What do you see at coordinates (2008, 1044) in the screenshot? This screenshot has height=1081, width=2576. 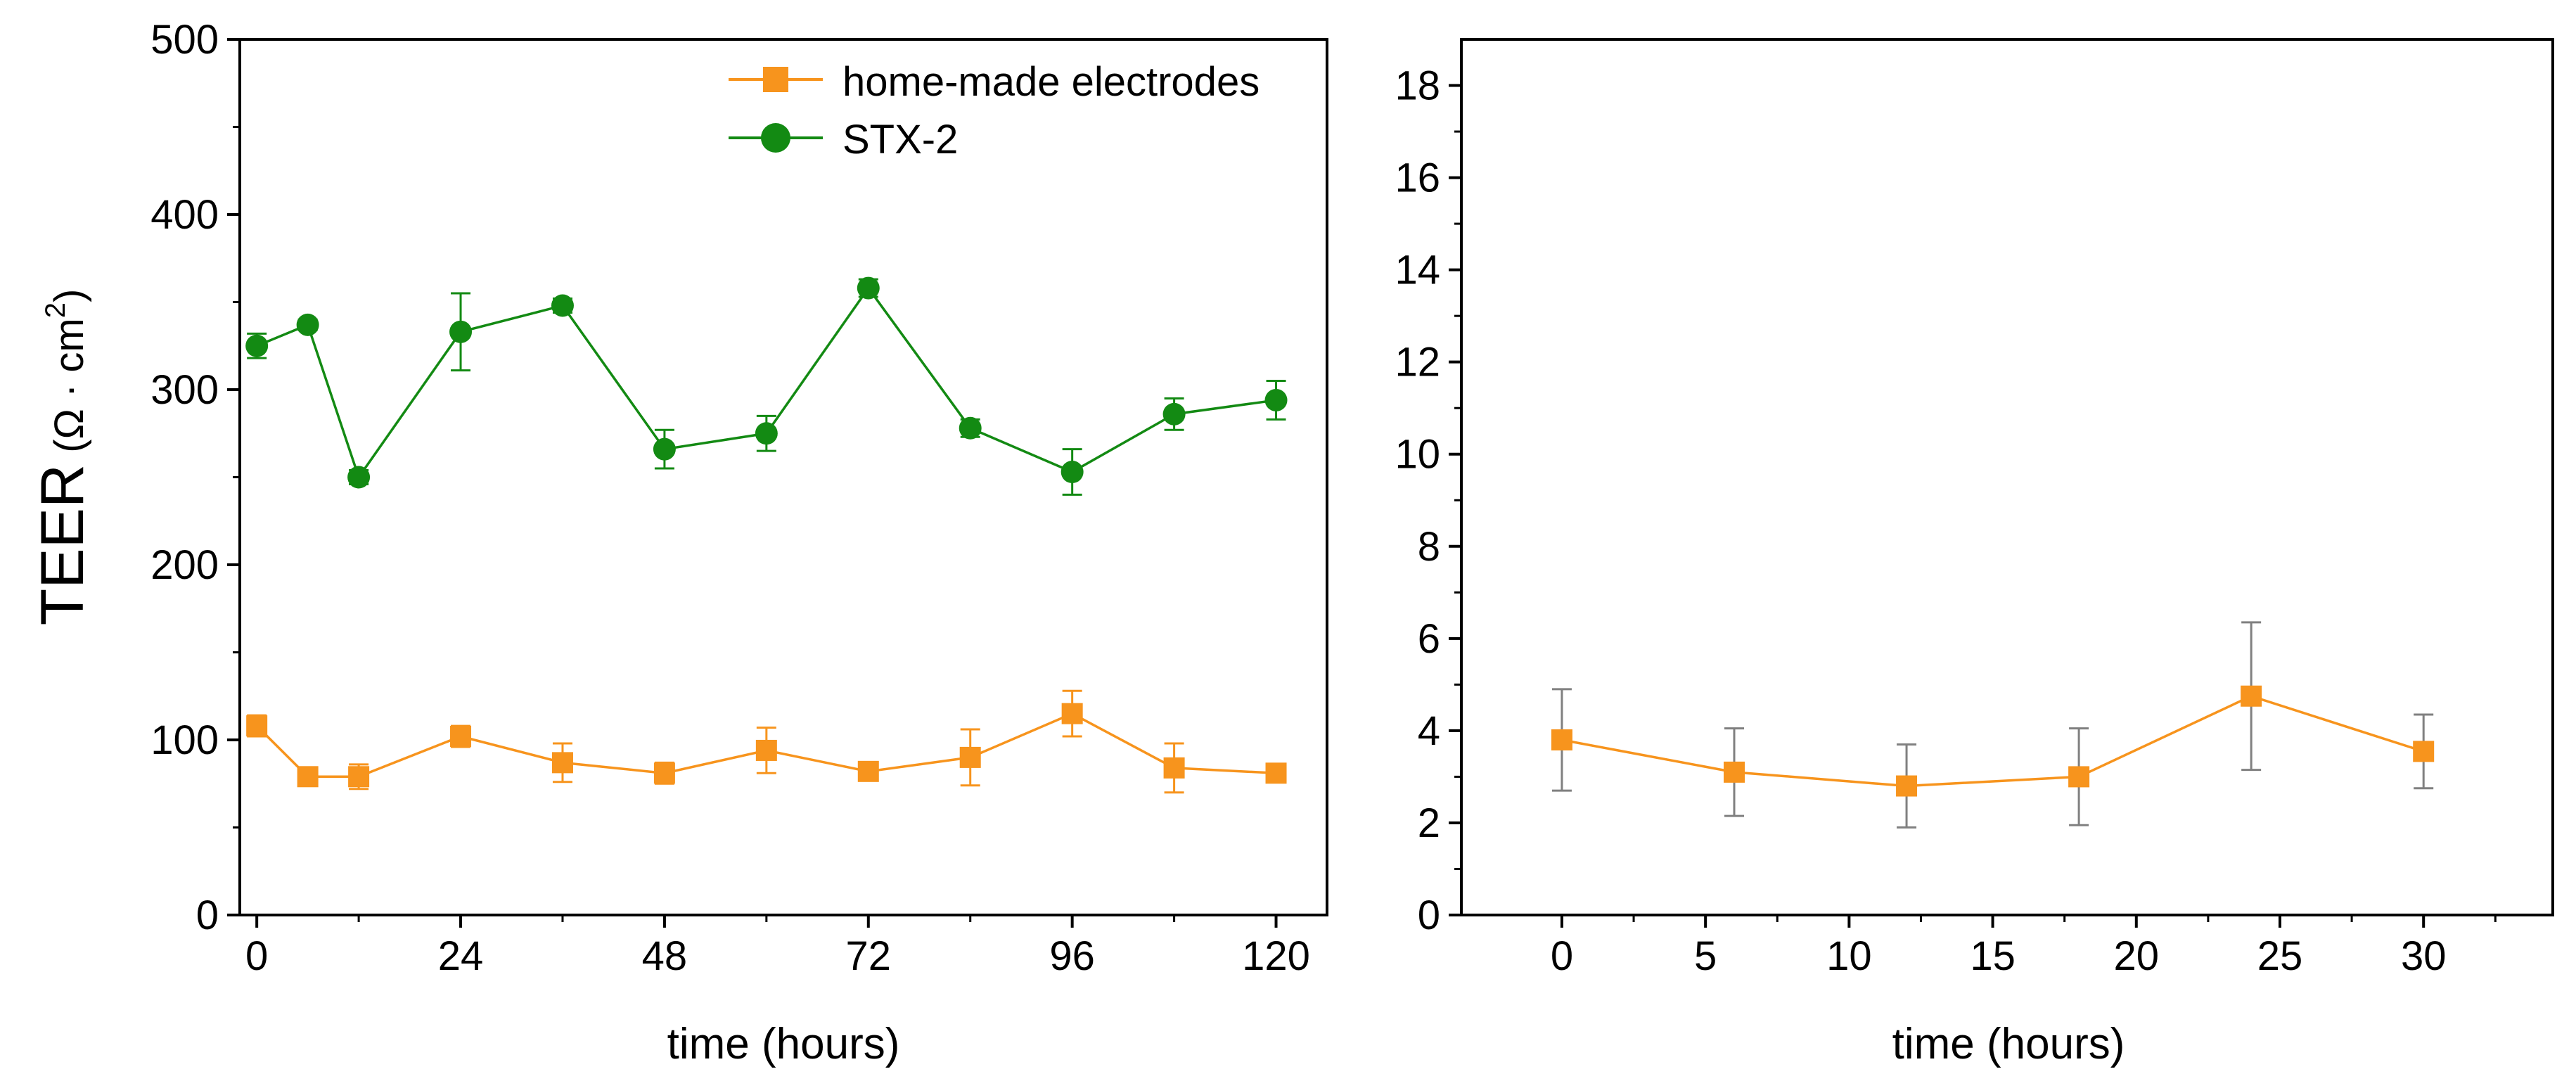 I see `right-x-axis-title: time (hours)` at bounding box center [2008, 1044].